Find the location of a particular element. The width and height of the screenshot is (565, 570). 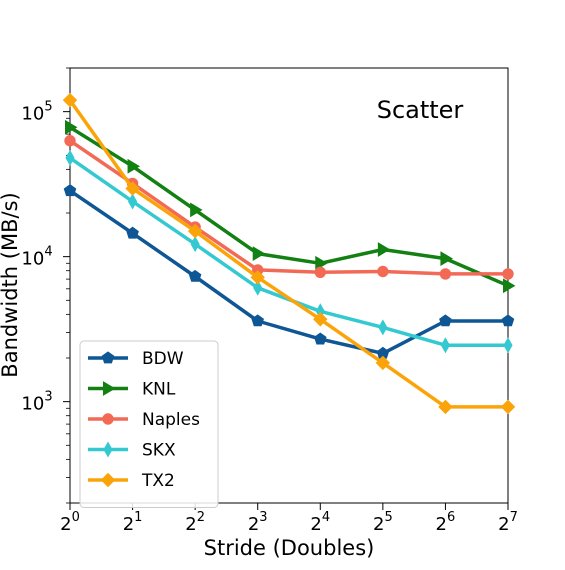

x-tick-label: 24 is located at coordinates (320, 522).